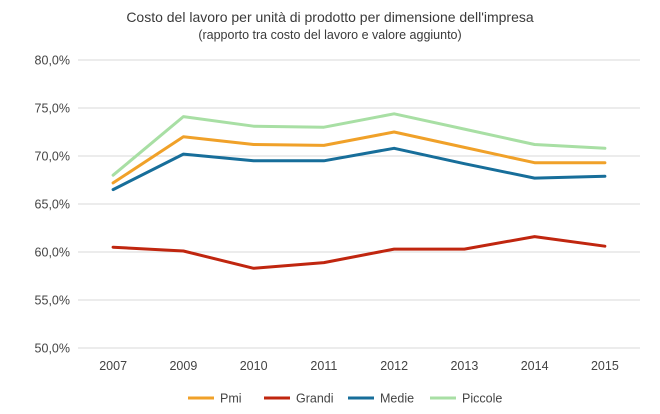  I want to click on series-line-pmi, so click(359, 157).